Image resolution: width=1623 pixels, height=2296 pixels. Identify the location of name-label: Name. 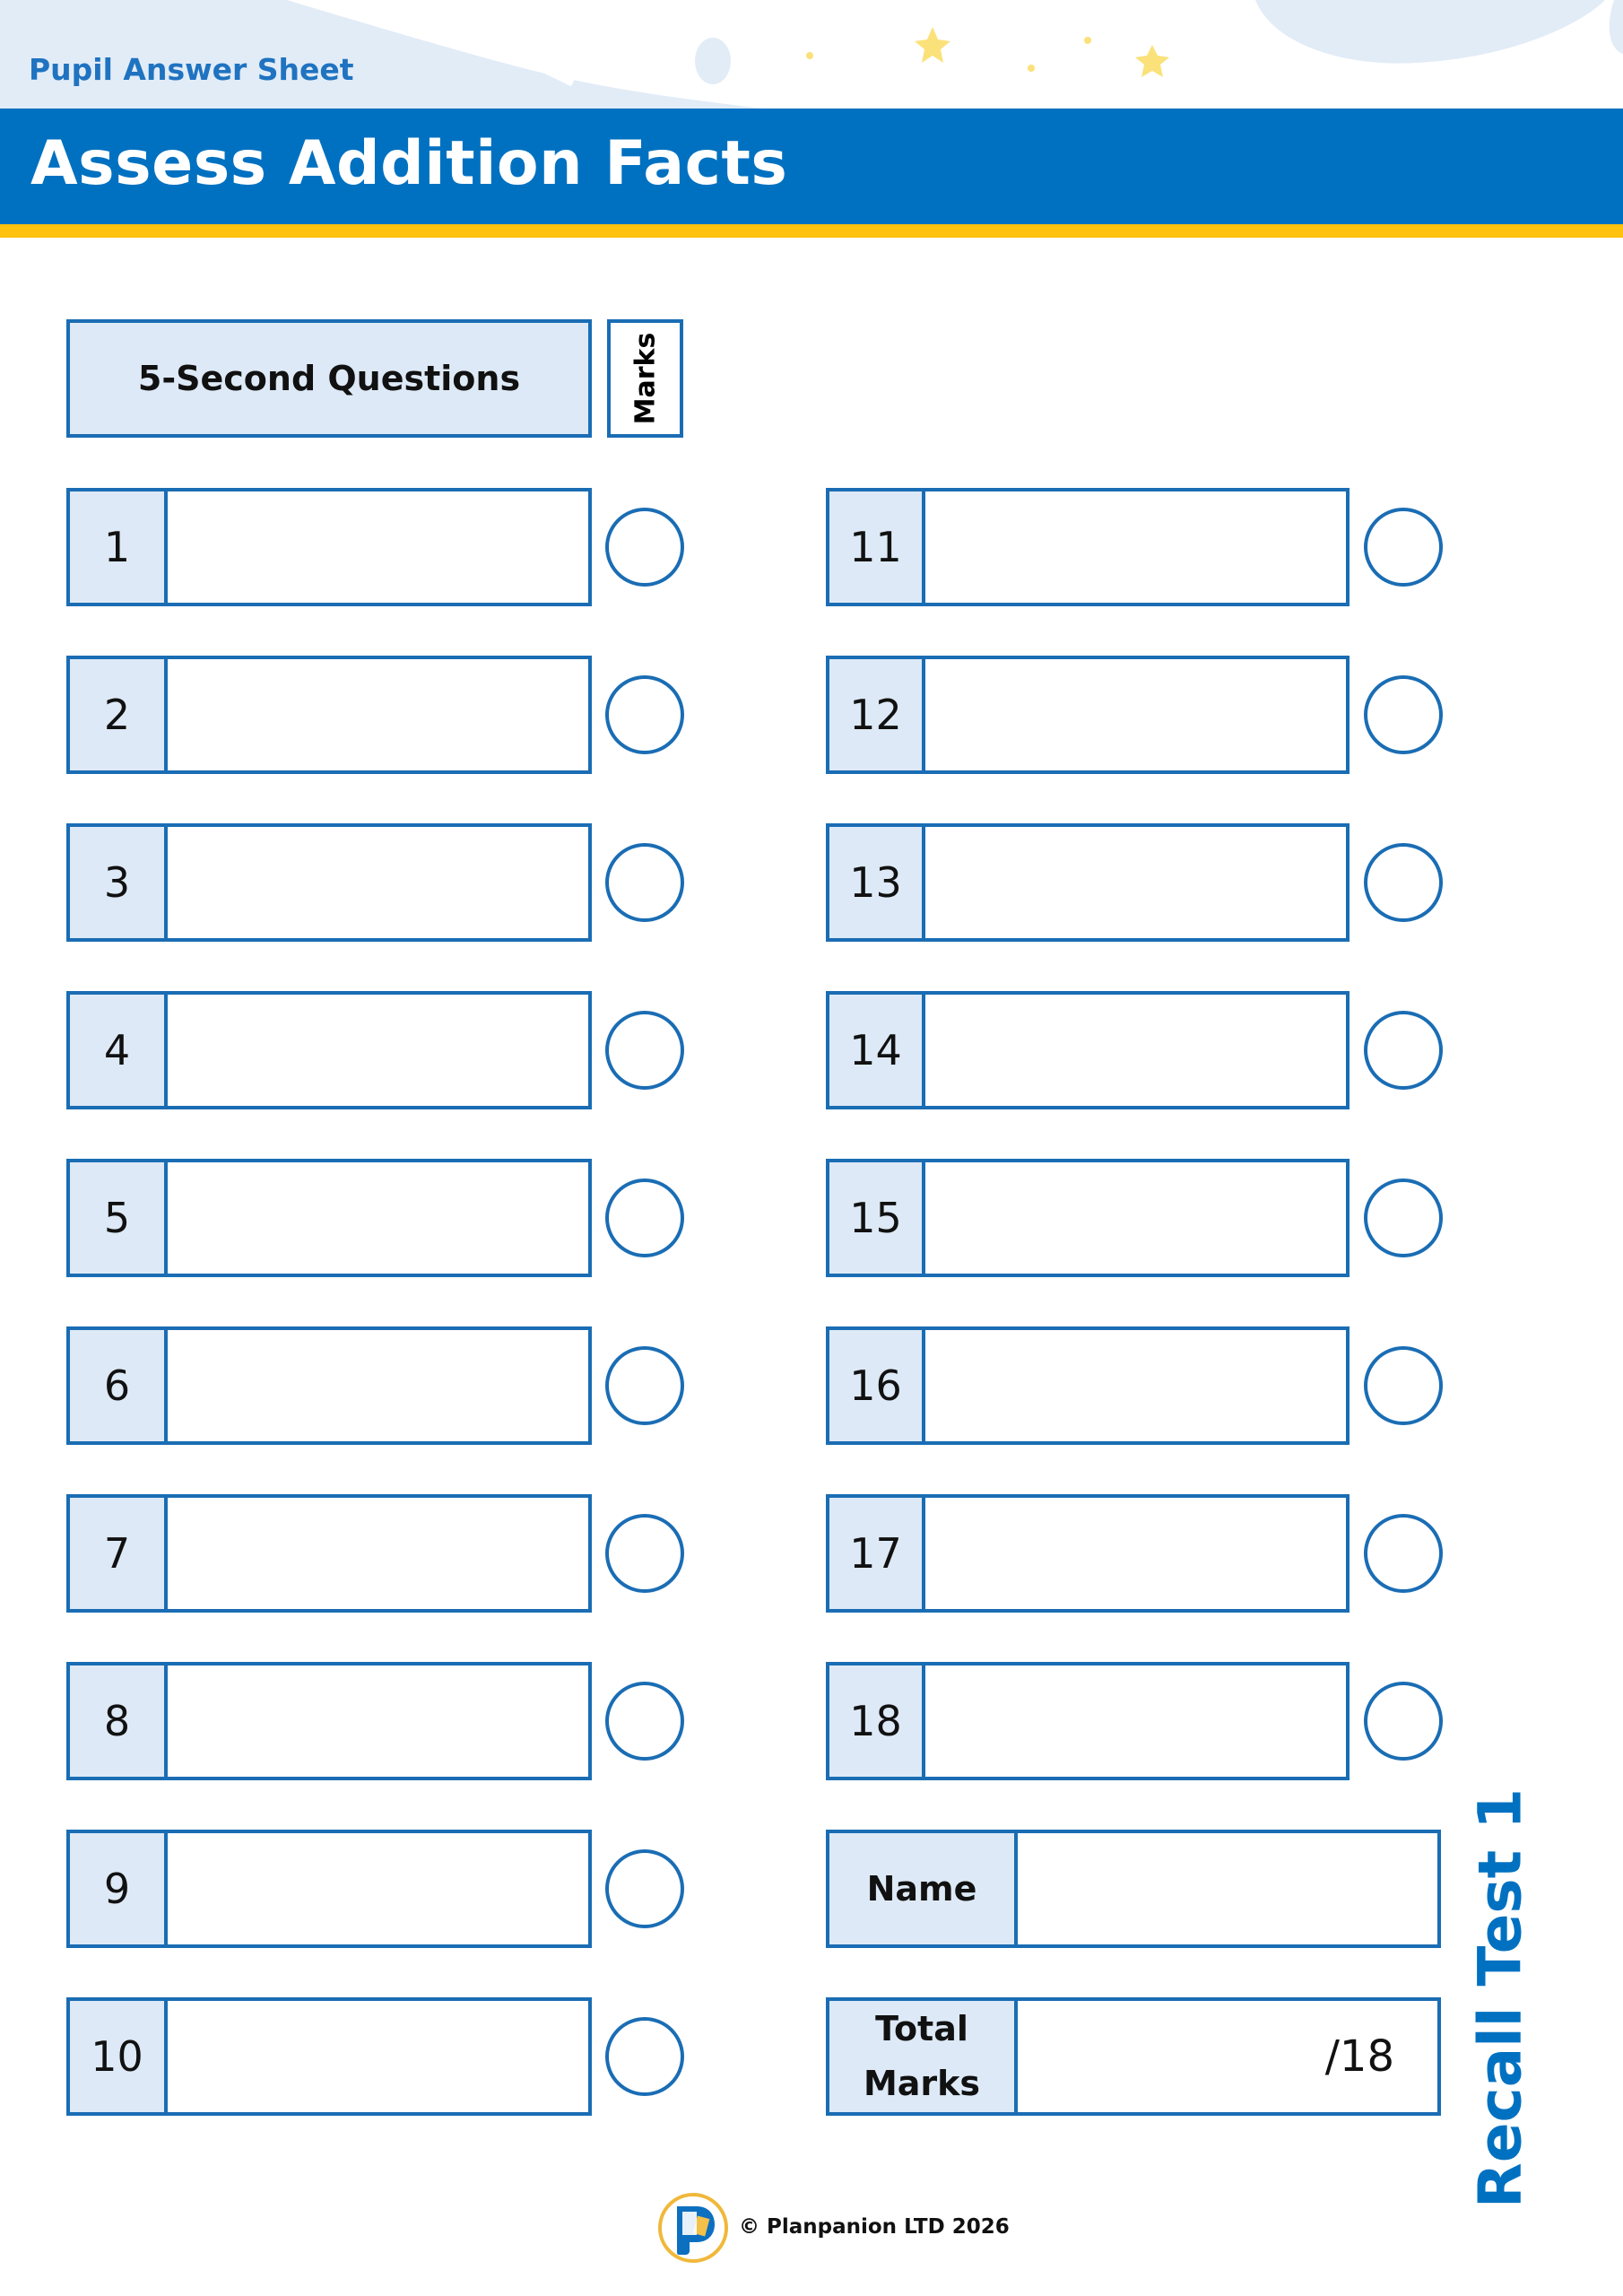
(923, 1888).